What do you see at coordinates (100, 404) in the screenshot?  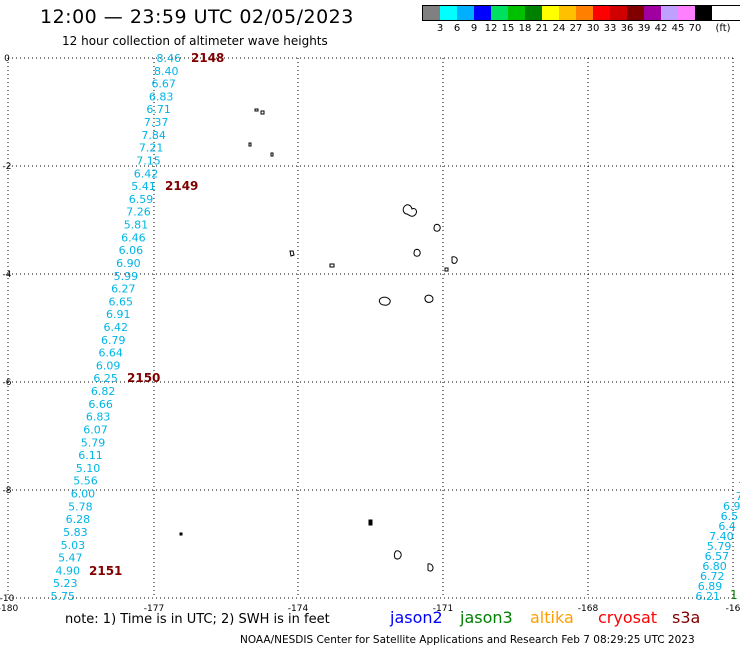 I see `swh-value: 6.66` at bounding box center [100, 404].